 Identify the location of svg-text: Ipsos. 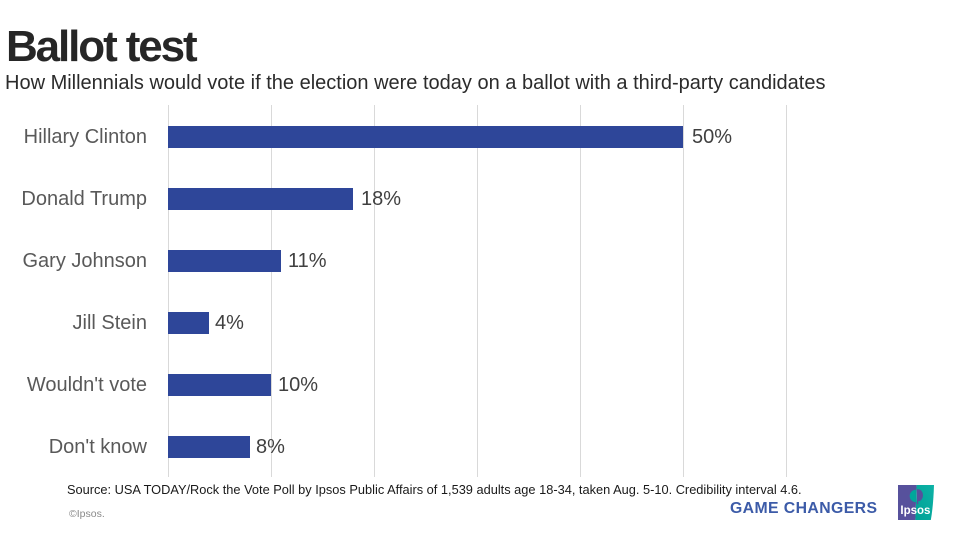
(915, 511).